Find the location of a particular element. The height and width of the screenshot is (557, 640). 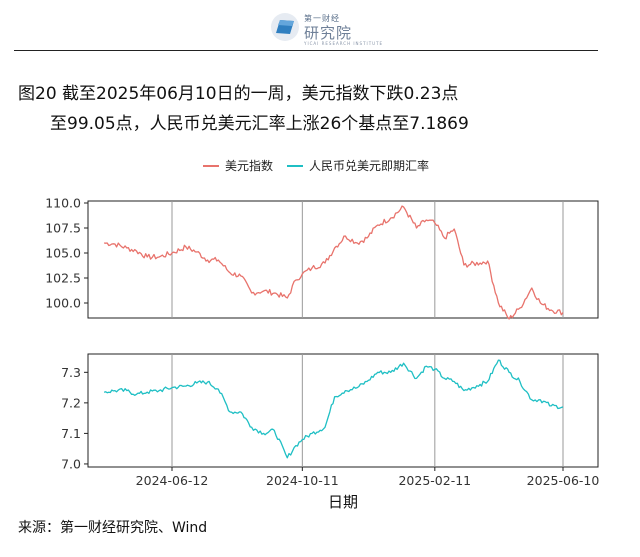

source-note: 来源：第一财经研究院、Wind is located at coordinates (113, 528).